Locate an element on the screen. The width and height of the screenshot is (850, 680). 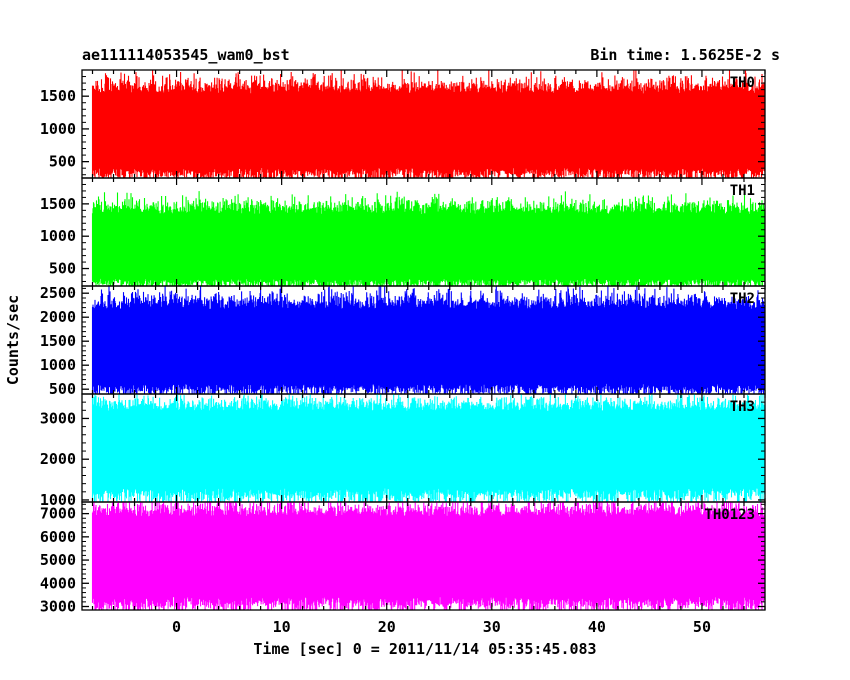
y-tick-label: 2500 is located at coordinates (58, 293).